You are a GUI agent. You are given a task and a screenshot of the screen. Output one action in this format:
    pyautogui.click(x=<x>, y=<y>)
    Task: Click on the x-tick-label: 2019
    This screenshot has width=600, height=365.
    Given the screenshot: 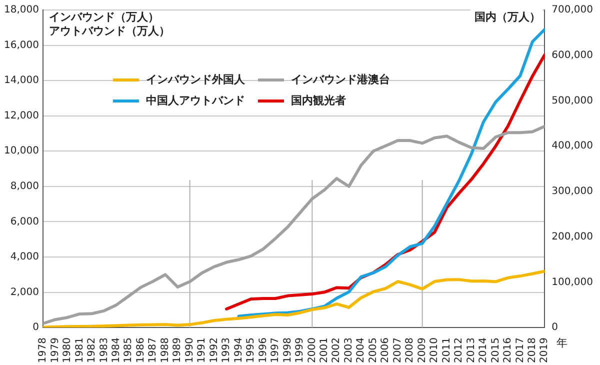 What is the action you would take?
    pyautogui.click(x=544, y=351)
    